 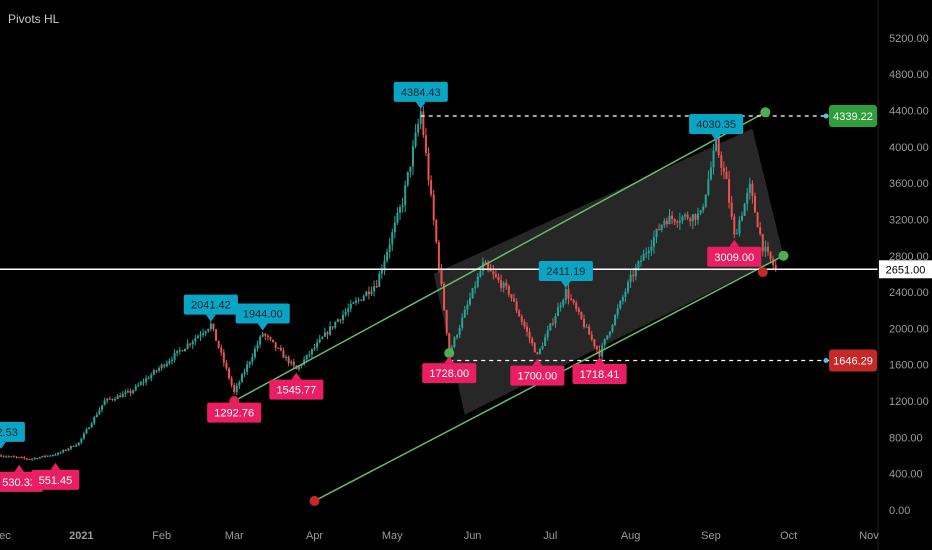 I want to click on marker-red, so click(x=762, y=272).